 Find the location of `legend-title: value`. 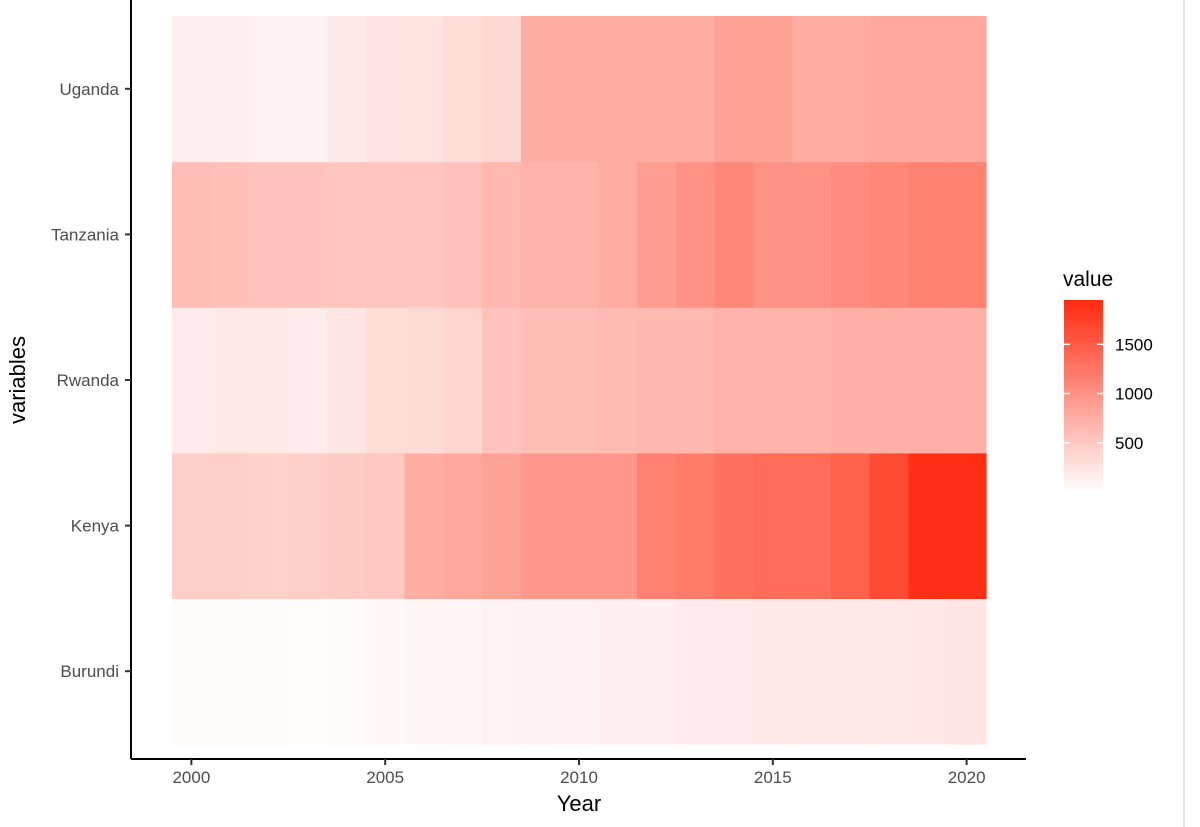

legend-title: value is located at coordinates (1088, 279).